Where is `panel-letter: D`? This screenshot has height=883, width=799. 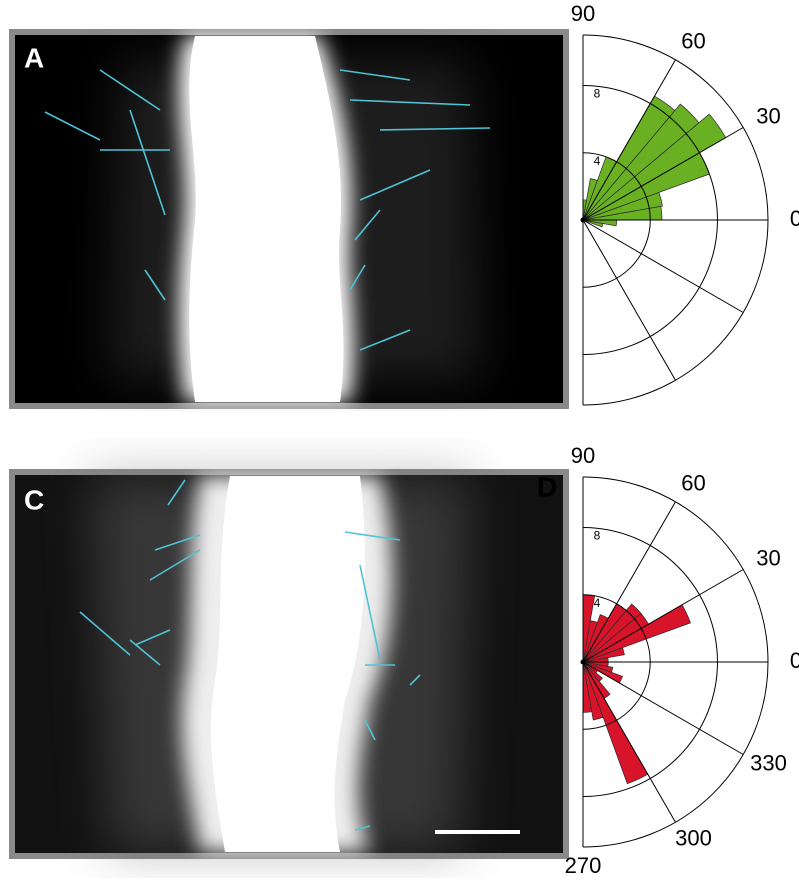
panel-letter: D is located at coordinates (547, 486).